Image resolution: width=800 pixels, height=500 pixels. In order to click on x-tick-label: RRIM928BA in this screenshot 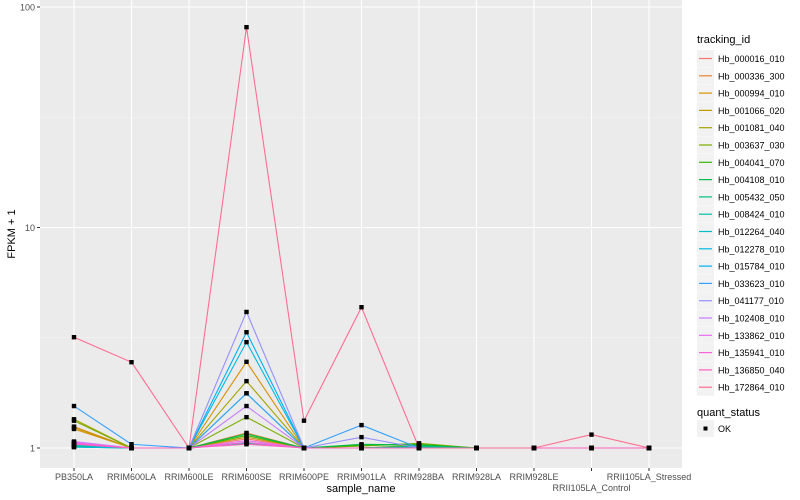, I will do `click(419, 477)`.